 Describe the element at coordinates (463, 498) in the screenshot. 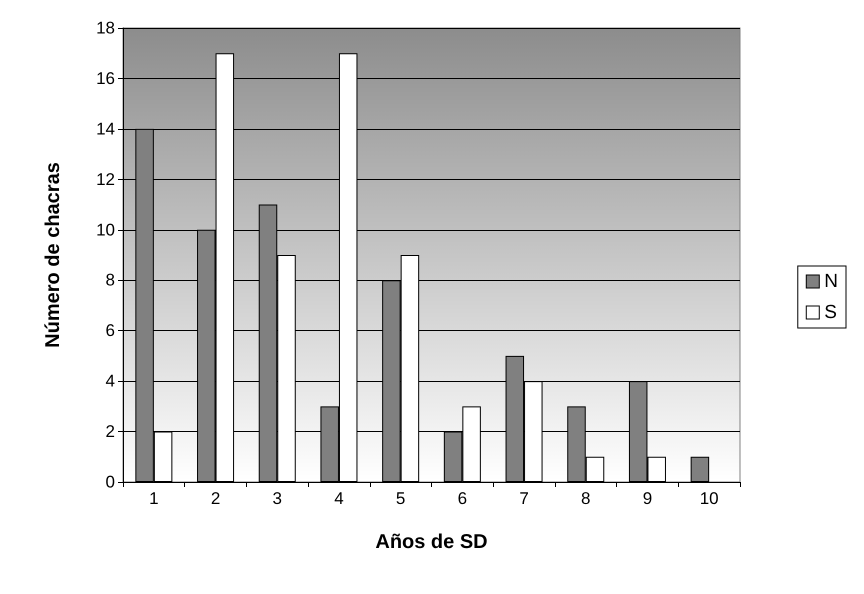

I see `x-tick-label: 6` at that location.